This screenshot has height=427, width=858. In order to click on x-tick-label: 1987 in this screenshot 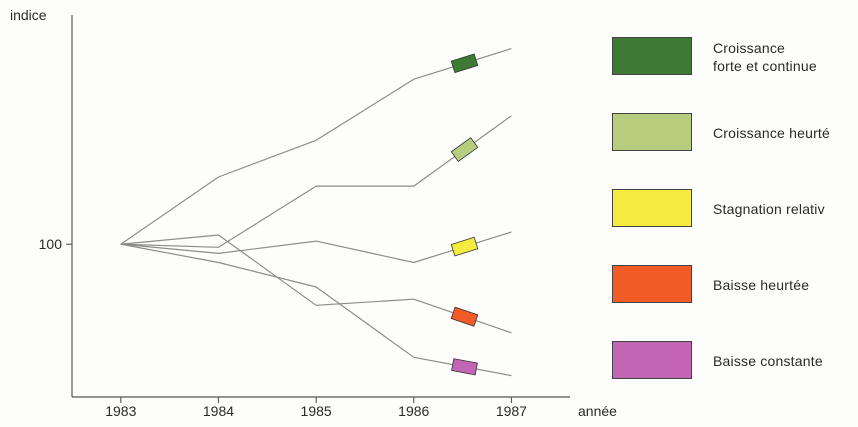, I will do `click(511, 411)`.